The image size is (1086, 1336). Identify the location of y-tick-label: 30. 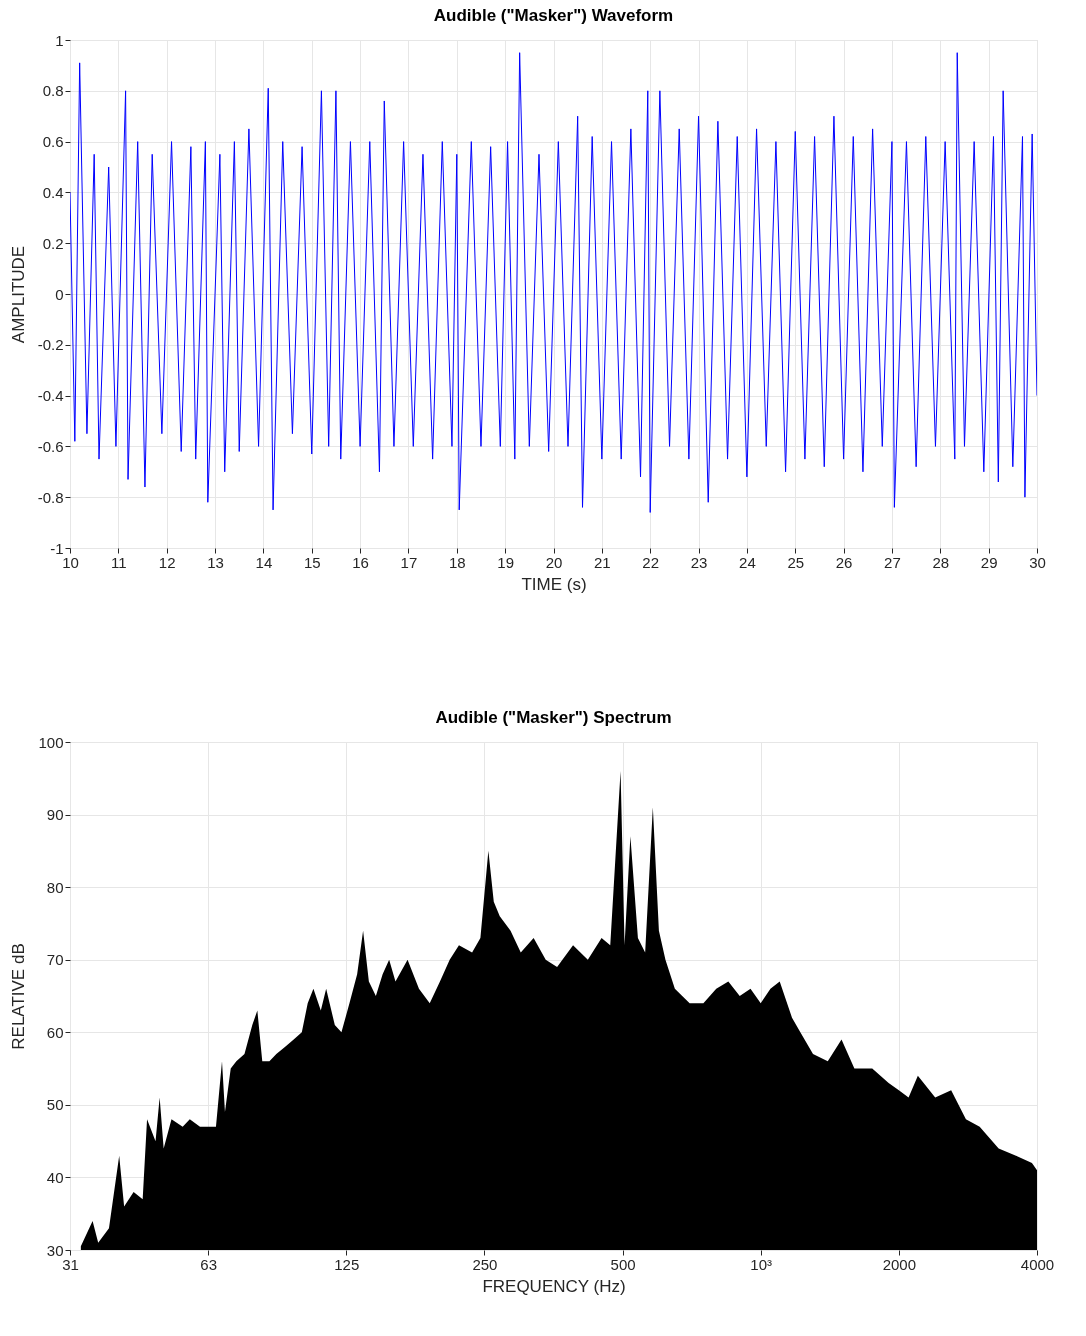
(55, 1250).